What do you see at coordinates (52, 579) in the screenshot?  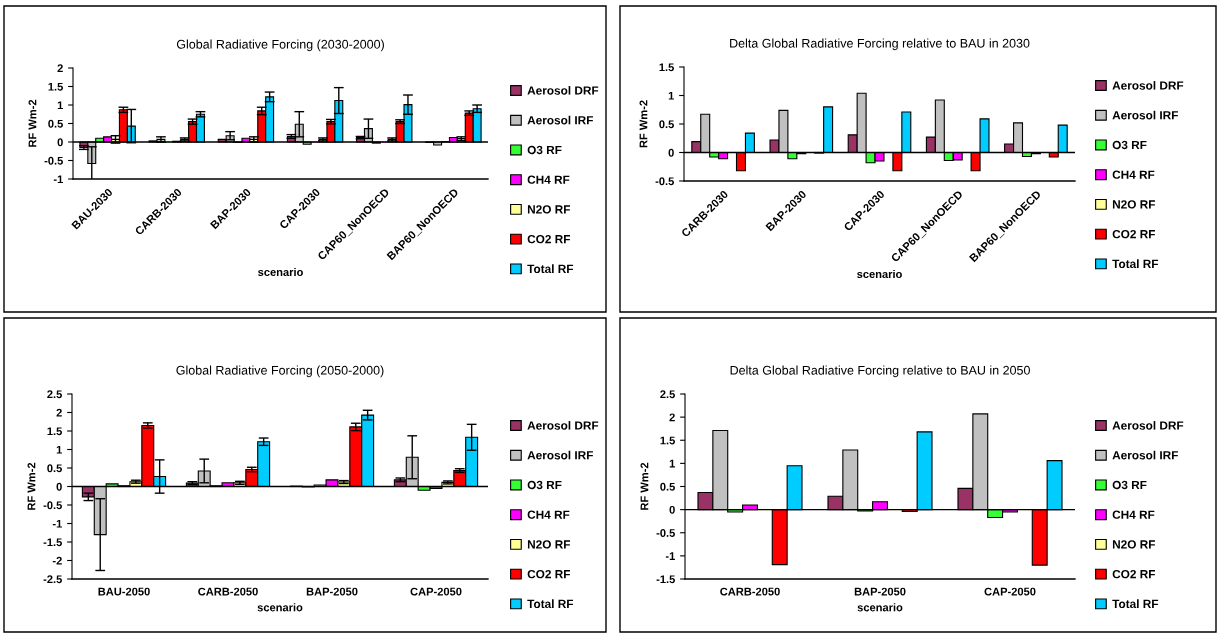 I see `y-tick-label: -2.5` at bounding box center [52, 579].